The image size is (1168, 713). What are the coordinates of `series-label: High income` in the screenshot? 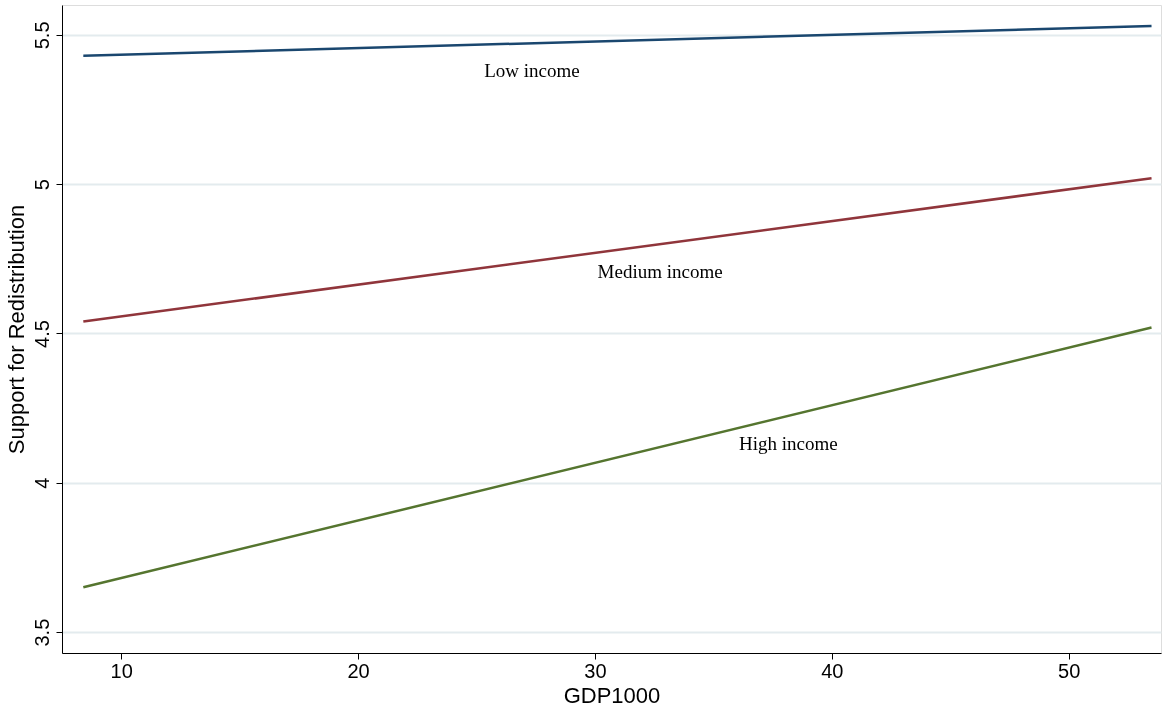 It's located at (788, 443).